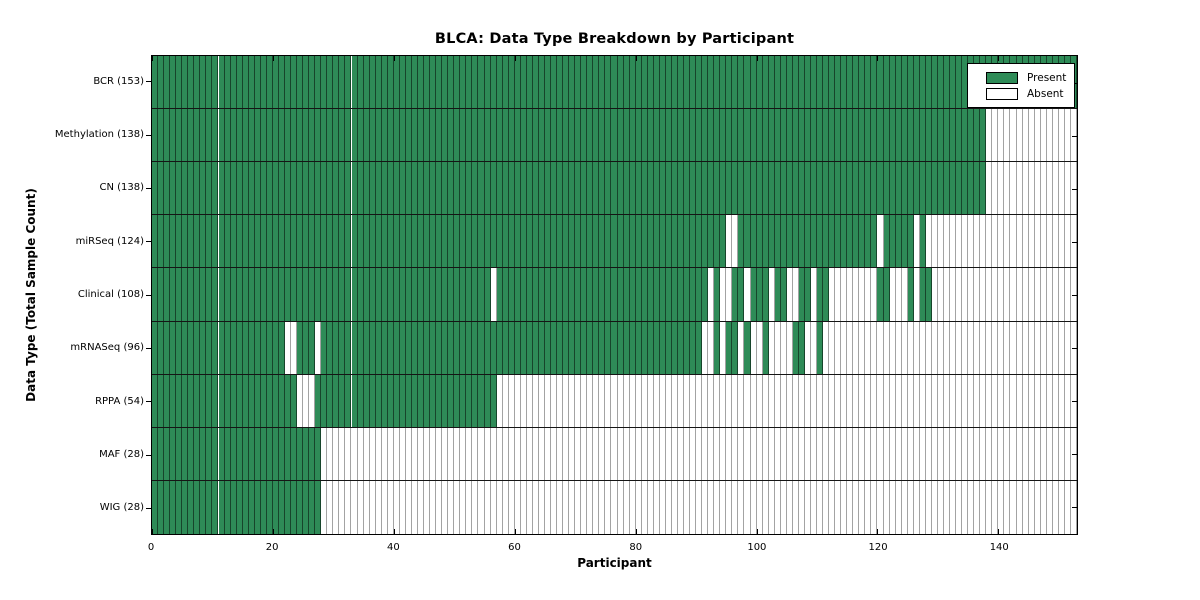 The height and width of the screenshot is (600, 1200). Describe the element at coordinates (1021, 85) in the screenshot. I see `legend: Present Absent` at that location.